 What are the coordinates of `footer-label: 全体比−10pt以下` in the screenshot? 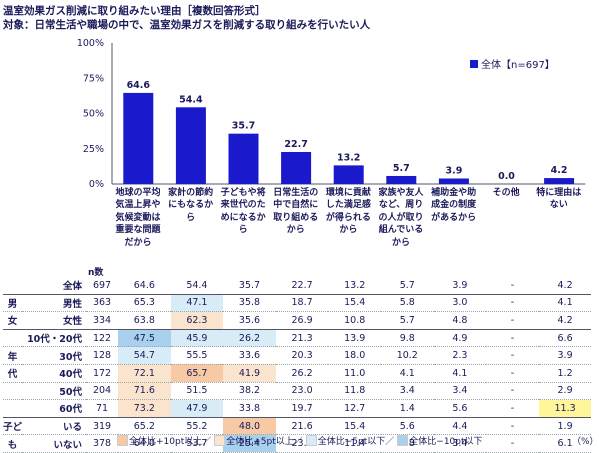 It's located at (446, 442).